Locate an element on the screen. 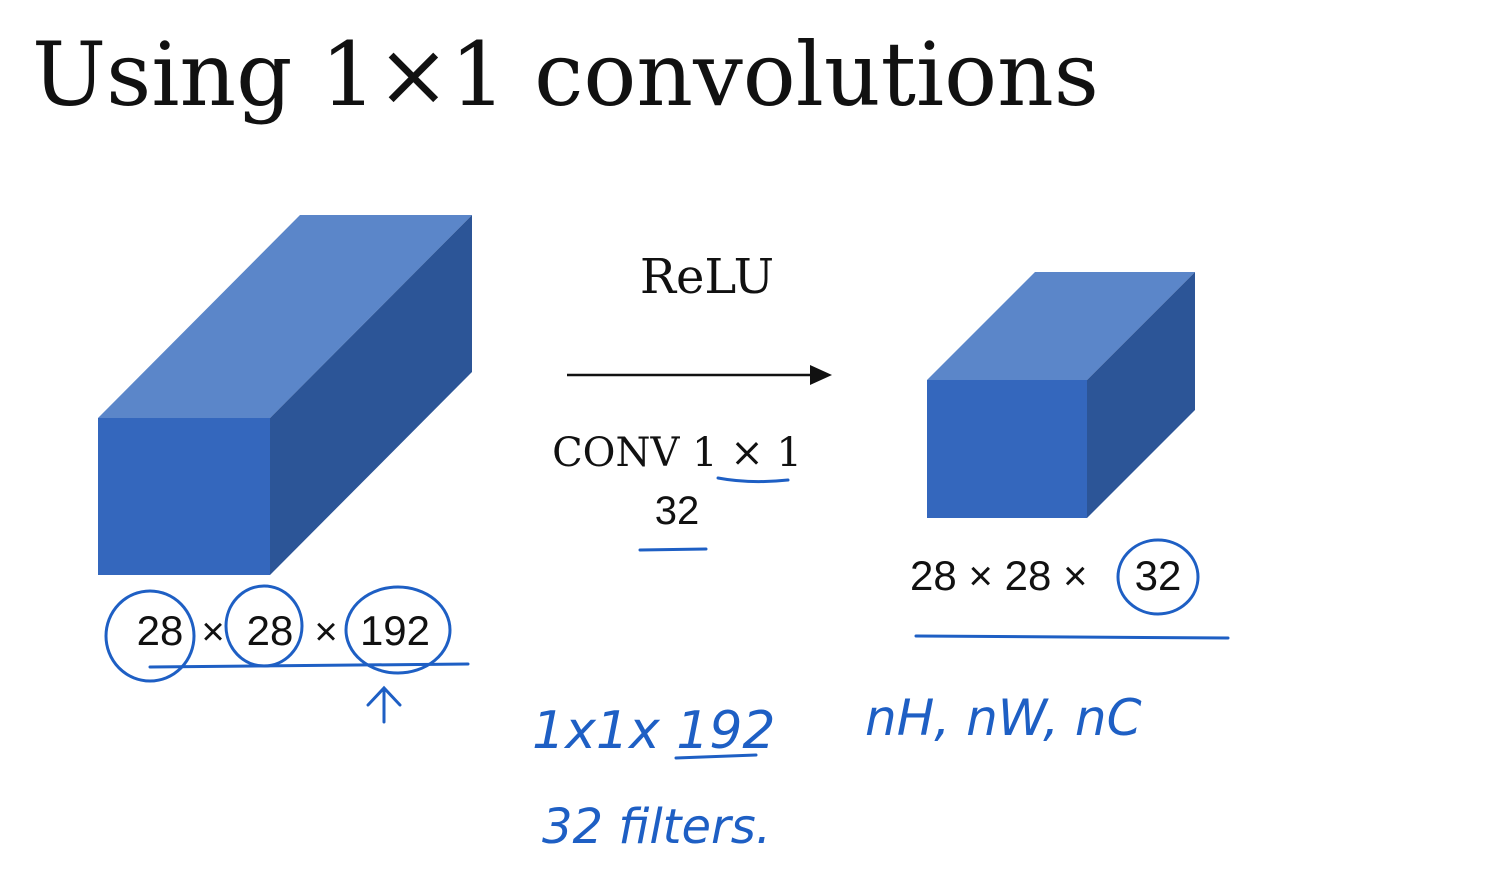 The width and height of the screenshot is (1510, 889). output-volume-top is located at coordinates (1061, 326).